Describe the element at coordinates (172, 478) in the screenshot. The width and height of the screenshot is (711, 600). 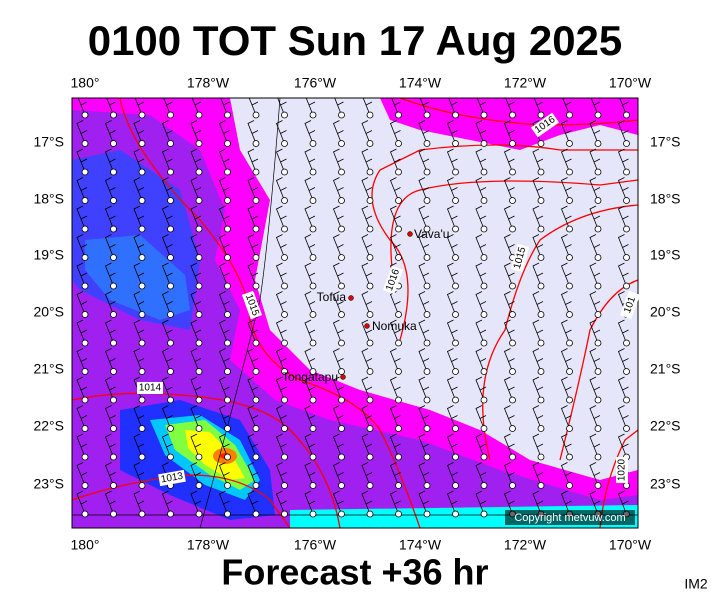
I see `isobar-label-bg` at that location.